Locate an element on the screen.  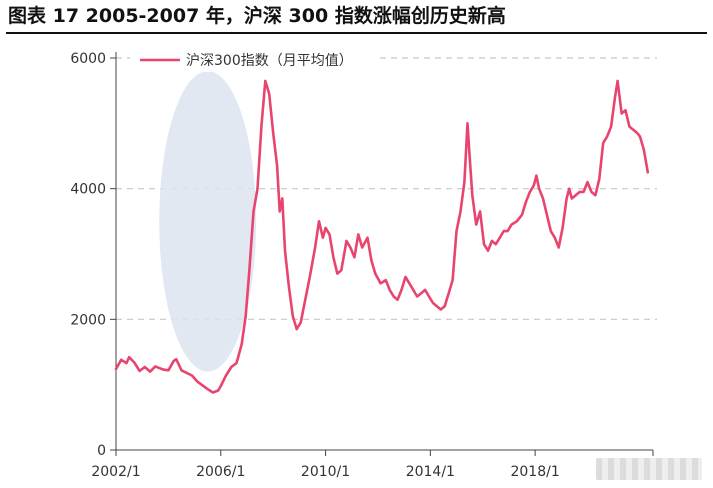
highlight-ellipse is located at coordinates (208, 221).